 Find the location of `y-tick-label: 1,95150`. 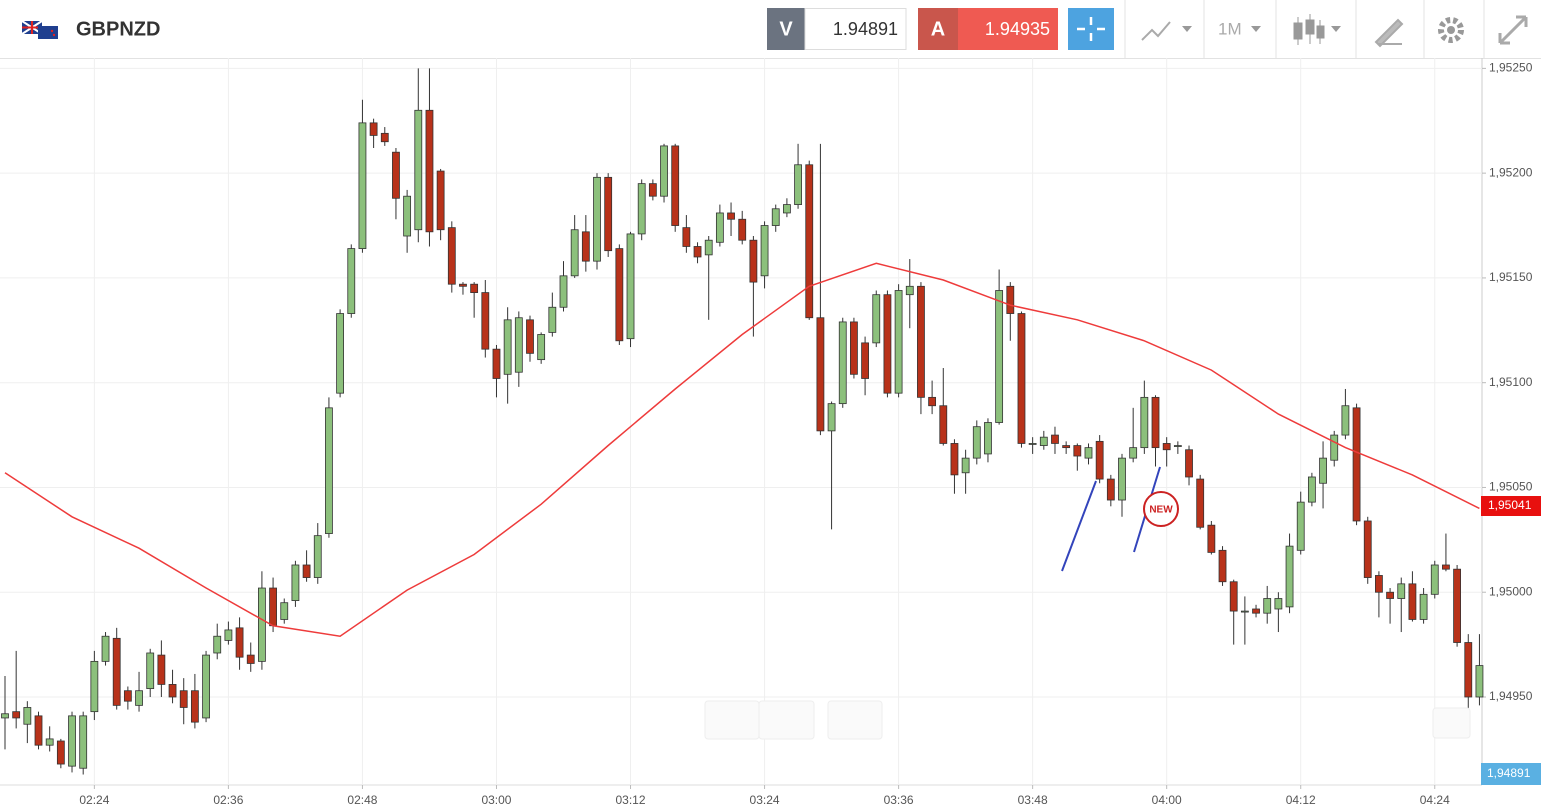

y-tick-label: 1,95150 is located at coordinates (1511, 277).